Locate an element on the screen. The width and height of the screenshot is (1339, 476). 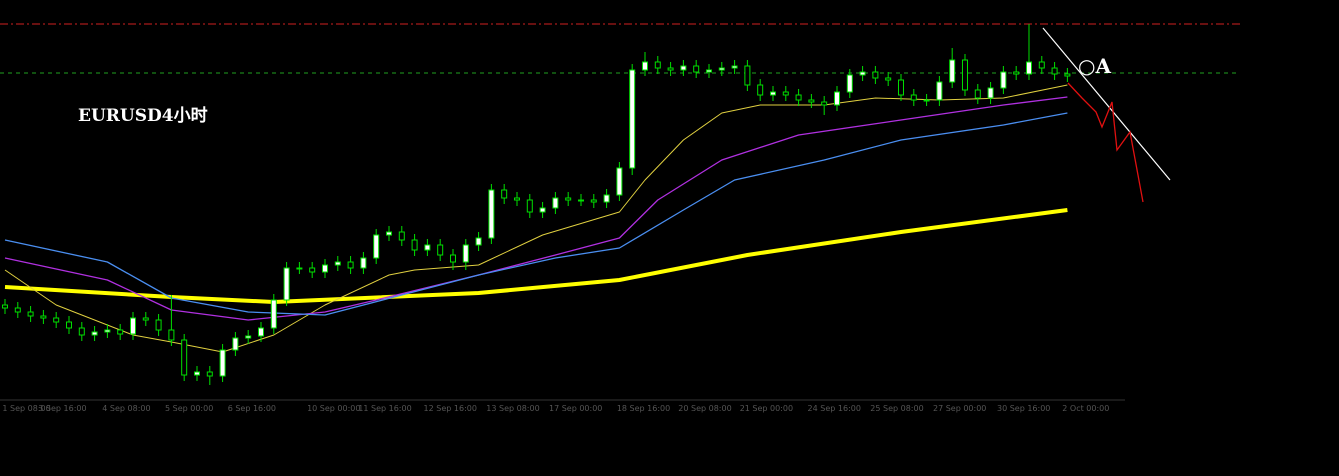
x-tick-label: 1 Sep 08:00 is located at coordinates (26, 408).